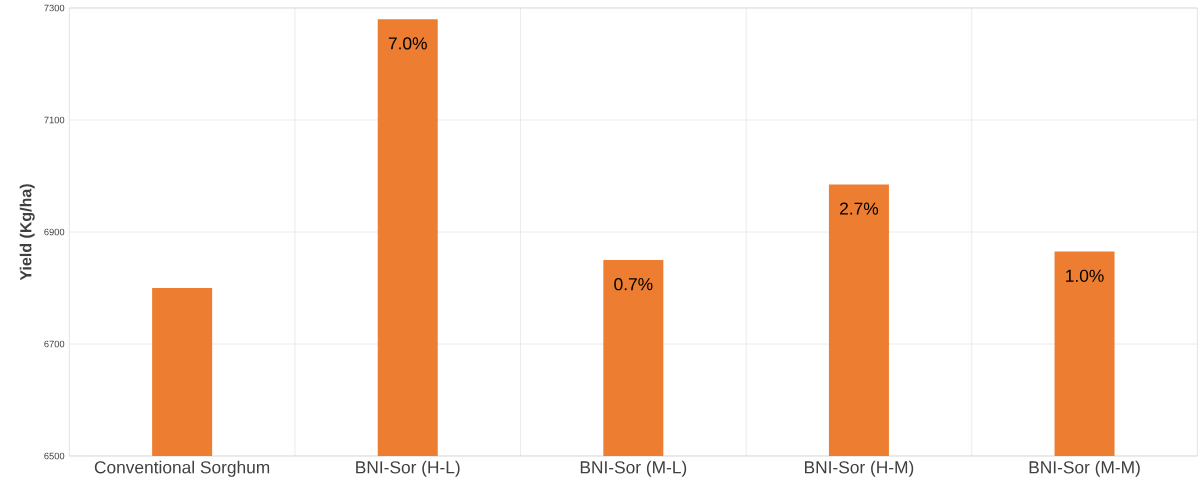 The height and width of the screenshot is (504, 1204). What do you see at coordinates (407, 43) in the screenshot?
I see `annotation: 7.0%` at bounding box center [407, 43].